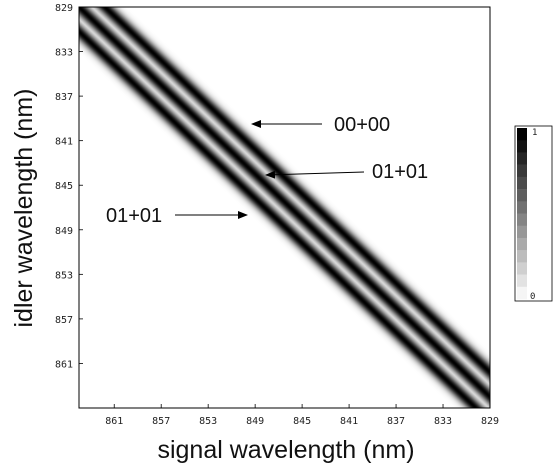 The height and width of the screenshot is (470, 553). What do you see at coordinates (315, 174) in the screenshot?
I see `annotation-arrow-01-01-upper` at bounding box center [315, 174].